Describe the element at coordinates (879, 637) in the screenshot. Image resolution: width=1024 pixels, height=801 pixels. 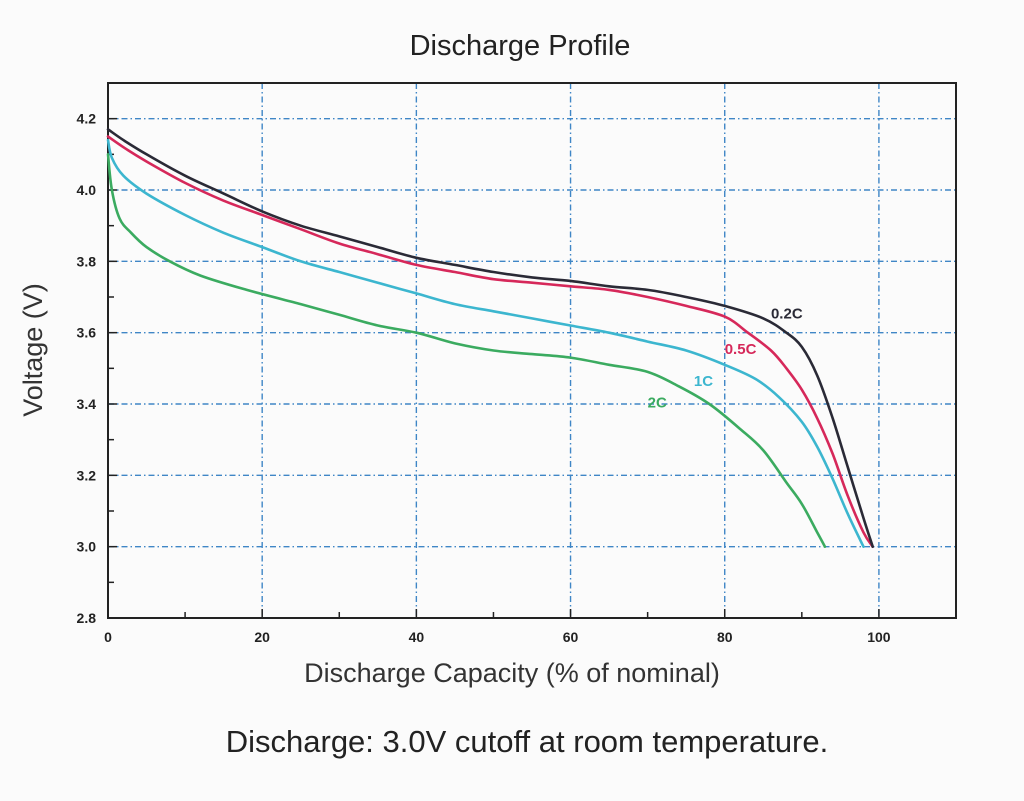
I see `x-tick-label: 100` at that location.